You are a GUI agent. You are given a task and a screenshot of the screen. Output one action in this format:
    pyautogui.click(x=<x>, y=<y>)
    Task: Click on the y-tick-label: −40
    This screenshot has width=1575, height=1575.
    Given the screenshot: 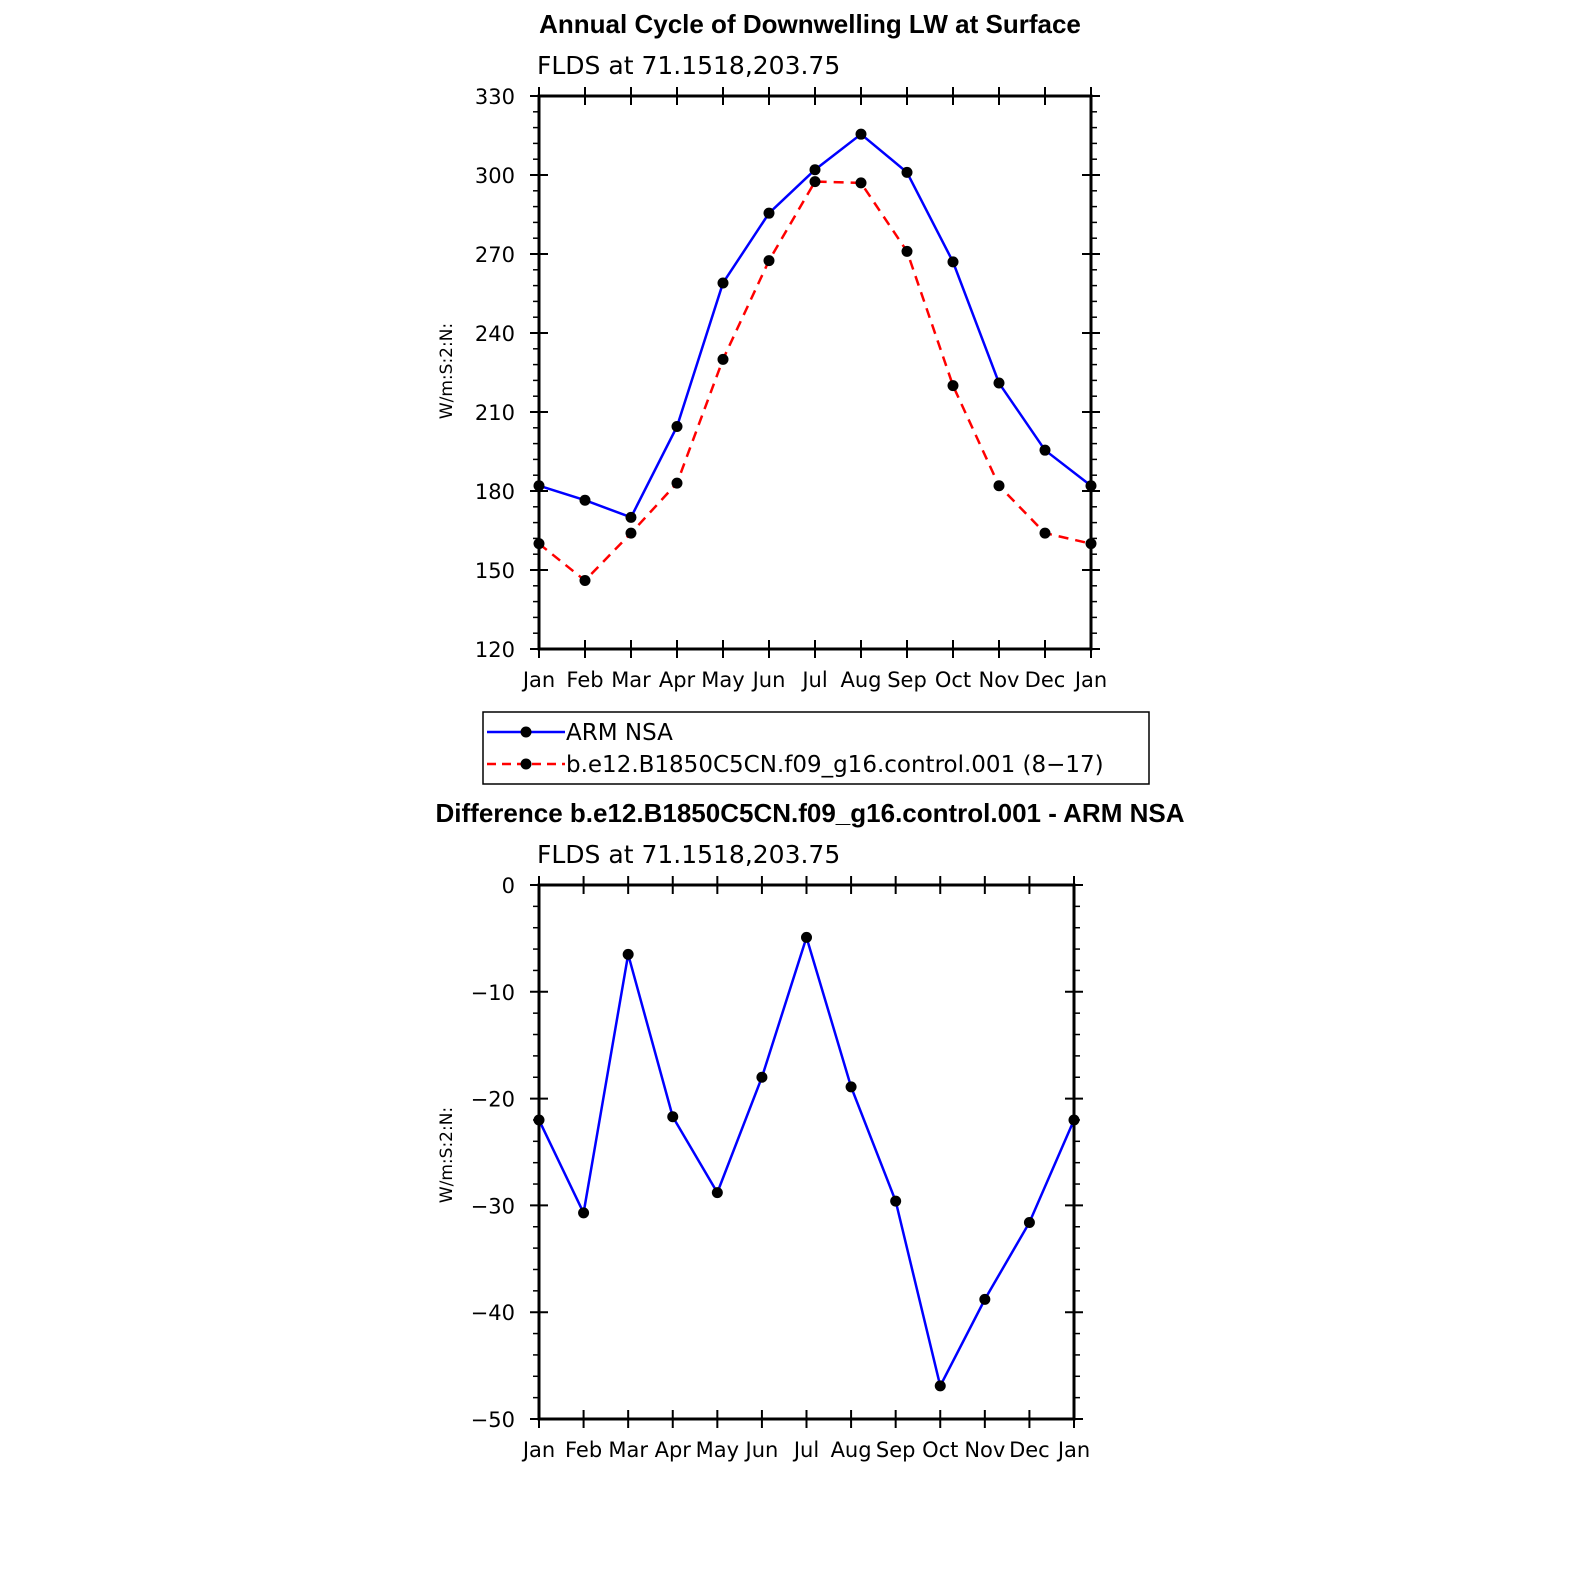 What is the action you would take?
    pyautogui.click(x=493, y=1313)
    